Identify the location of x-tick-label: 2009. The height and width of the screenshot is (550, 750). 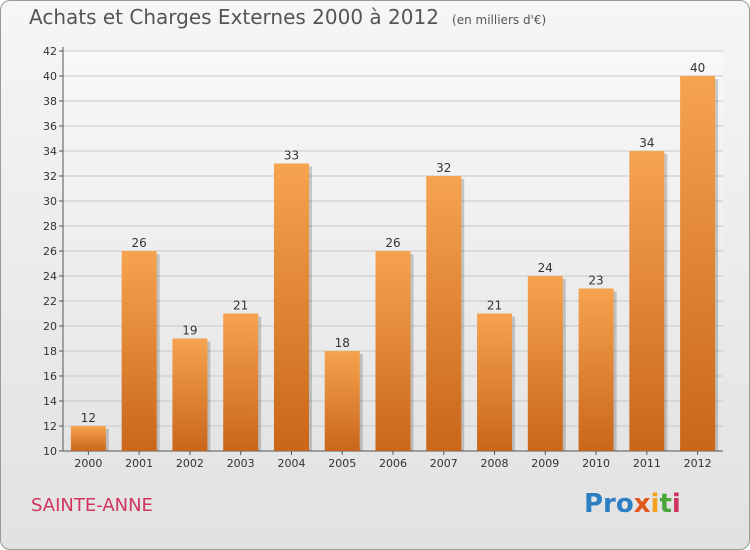
(545, 463).